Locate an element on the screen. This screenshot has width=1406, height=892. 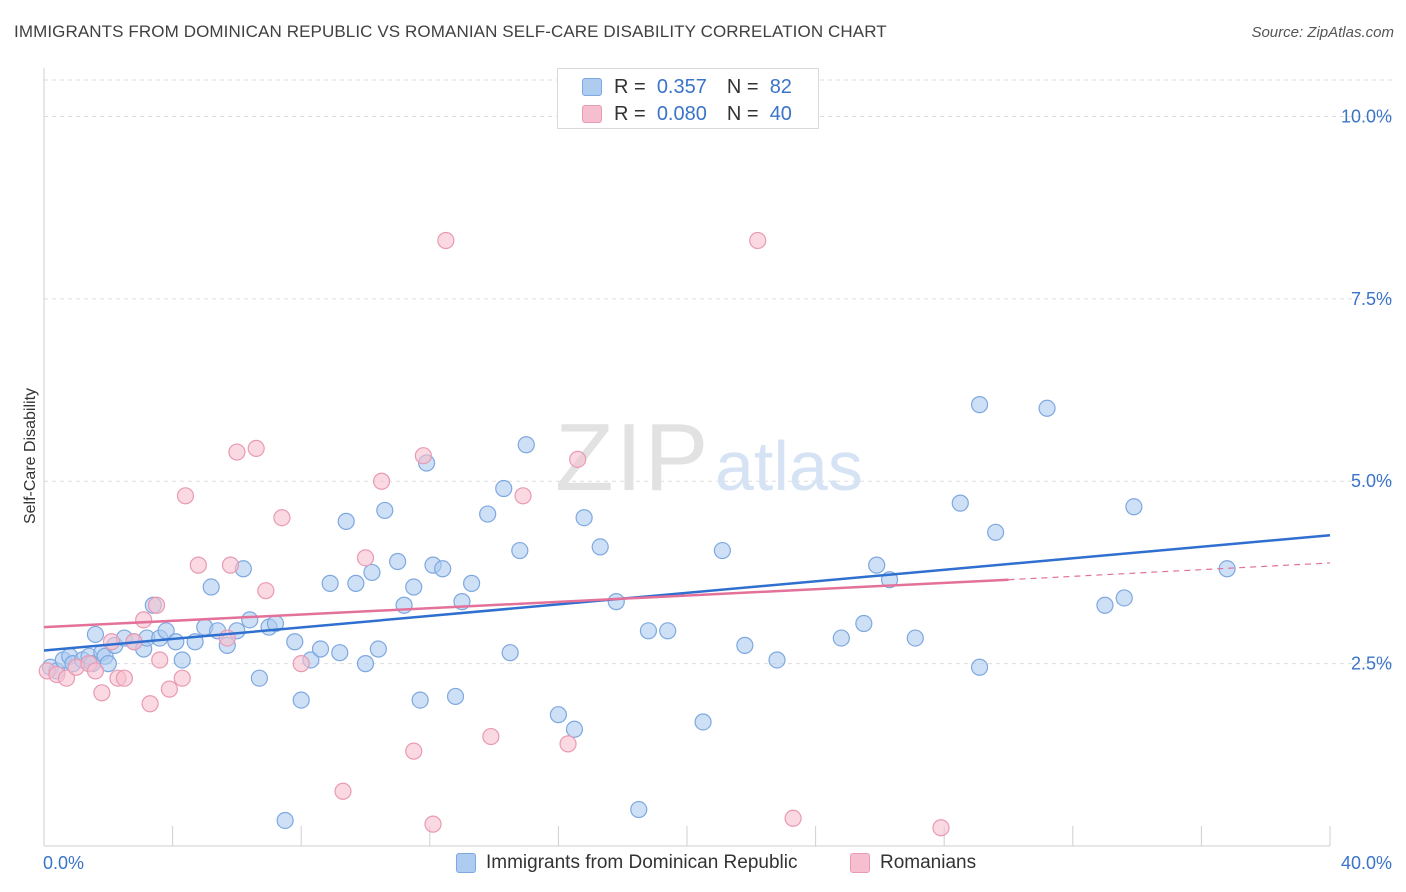
legend-row-romanian: R = 0.080 N = 40 is located at coordinates (687, 114).